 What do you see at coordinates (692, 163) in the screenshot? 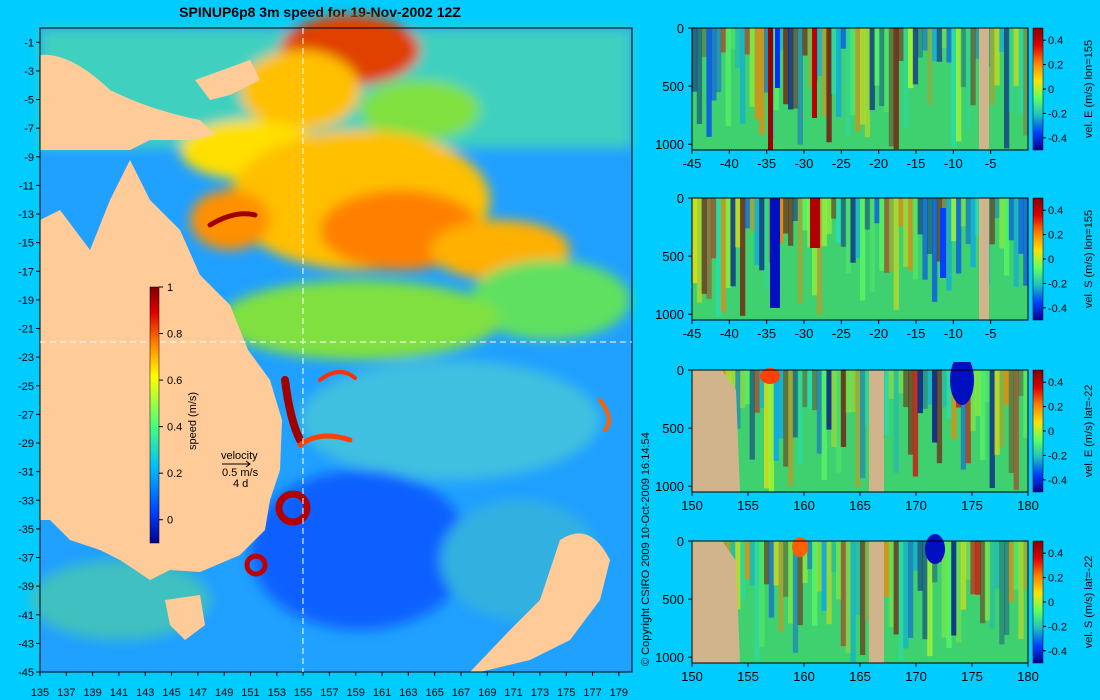
I see `section-x-tick-label: -45` at bounding box center [692, 163].